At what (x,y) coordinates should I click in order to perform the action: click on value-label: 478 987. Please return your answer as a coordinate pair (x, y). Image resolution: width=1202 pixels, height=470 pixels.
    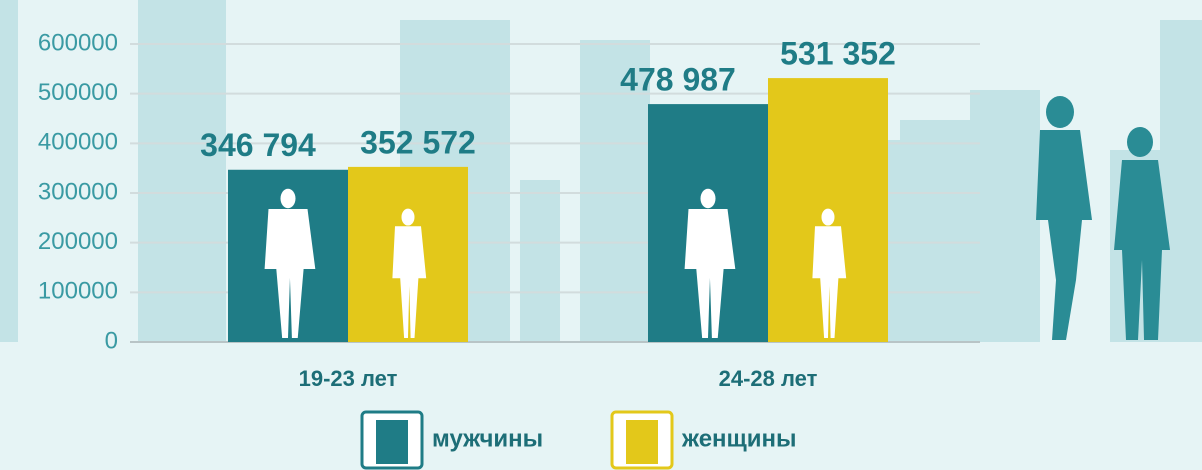
    Looking at the image, I should click on (678, 80).